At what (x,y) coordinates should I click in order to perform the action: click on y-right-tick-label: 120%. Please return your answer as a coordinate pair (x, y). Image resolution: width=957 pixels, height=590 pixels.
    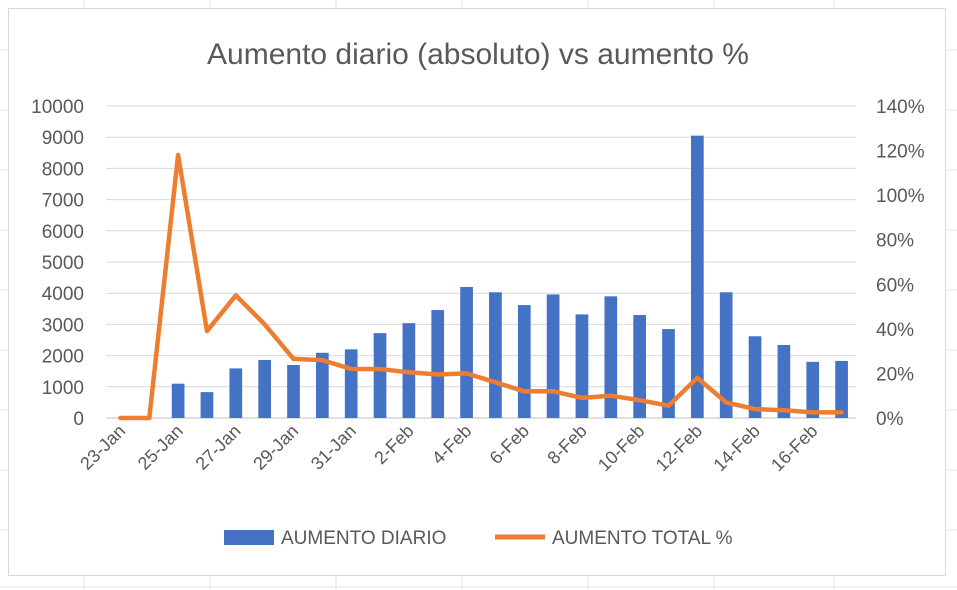
    Looking at the image, I should click on (900, 152).